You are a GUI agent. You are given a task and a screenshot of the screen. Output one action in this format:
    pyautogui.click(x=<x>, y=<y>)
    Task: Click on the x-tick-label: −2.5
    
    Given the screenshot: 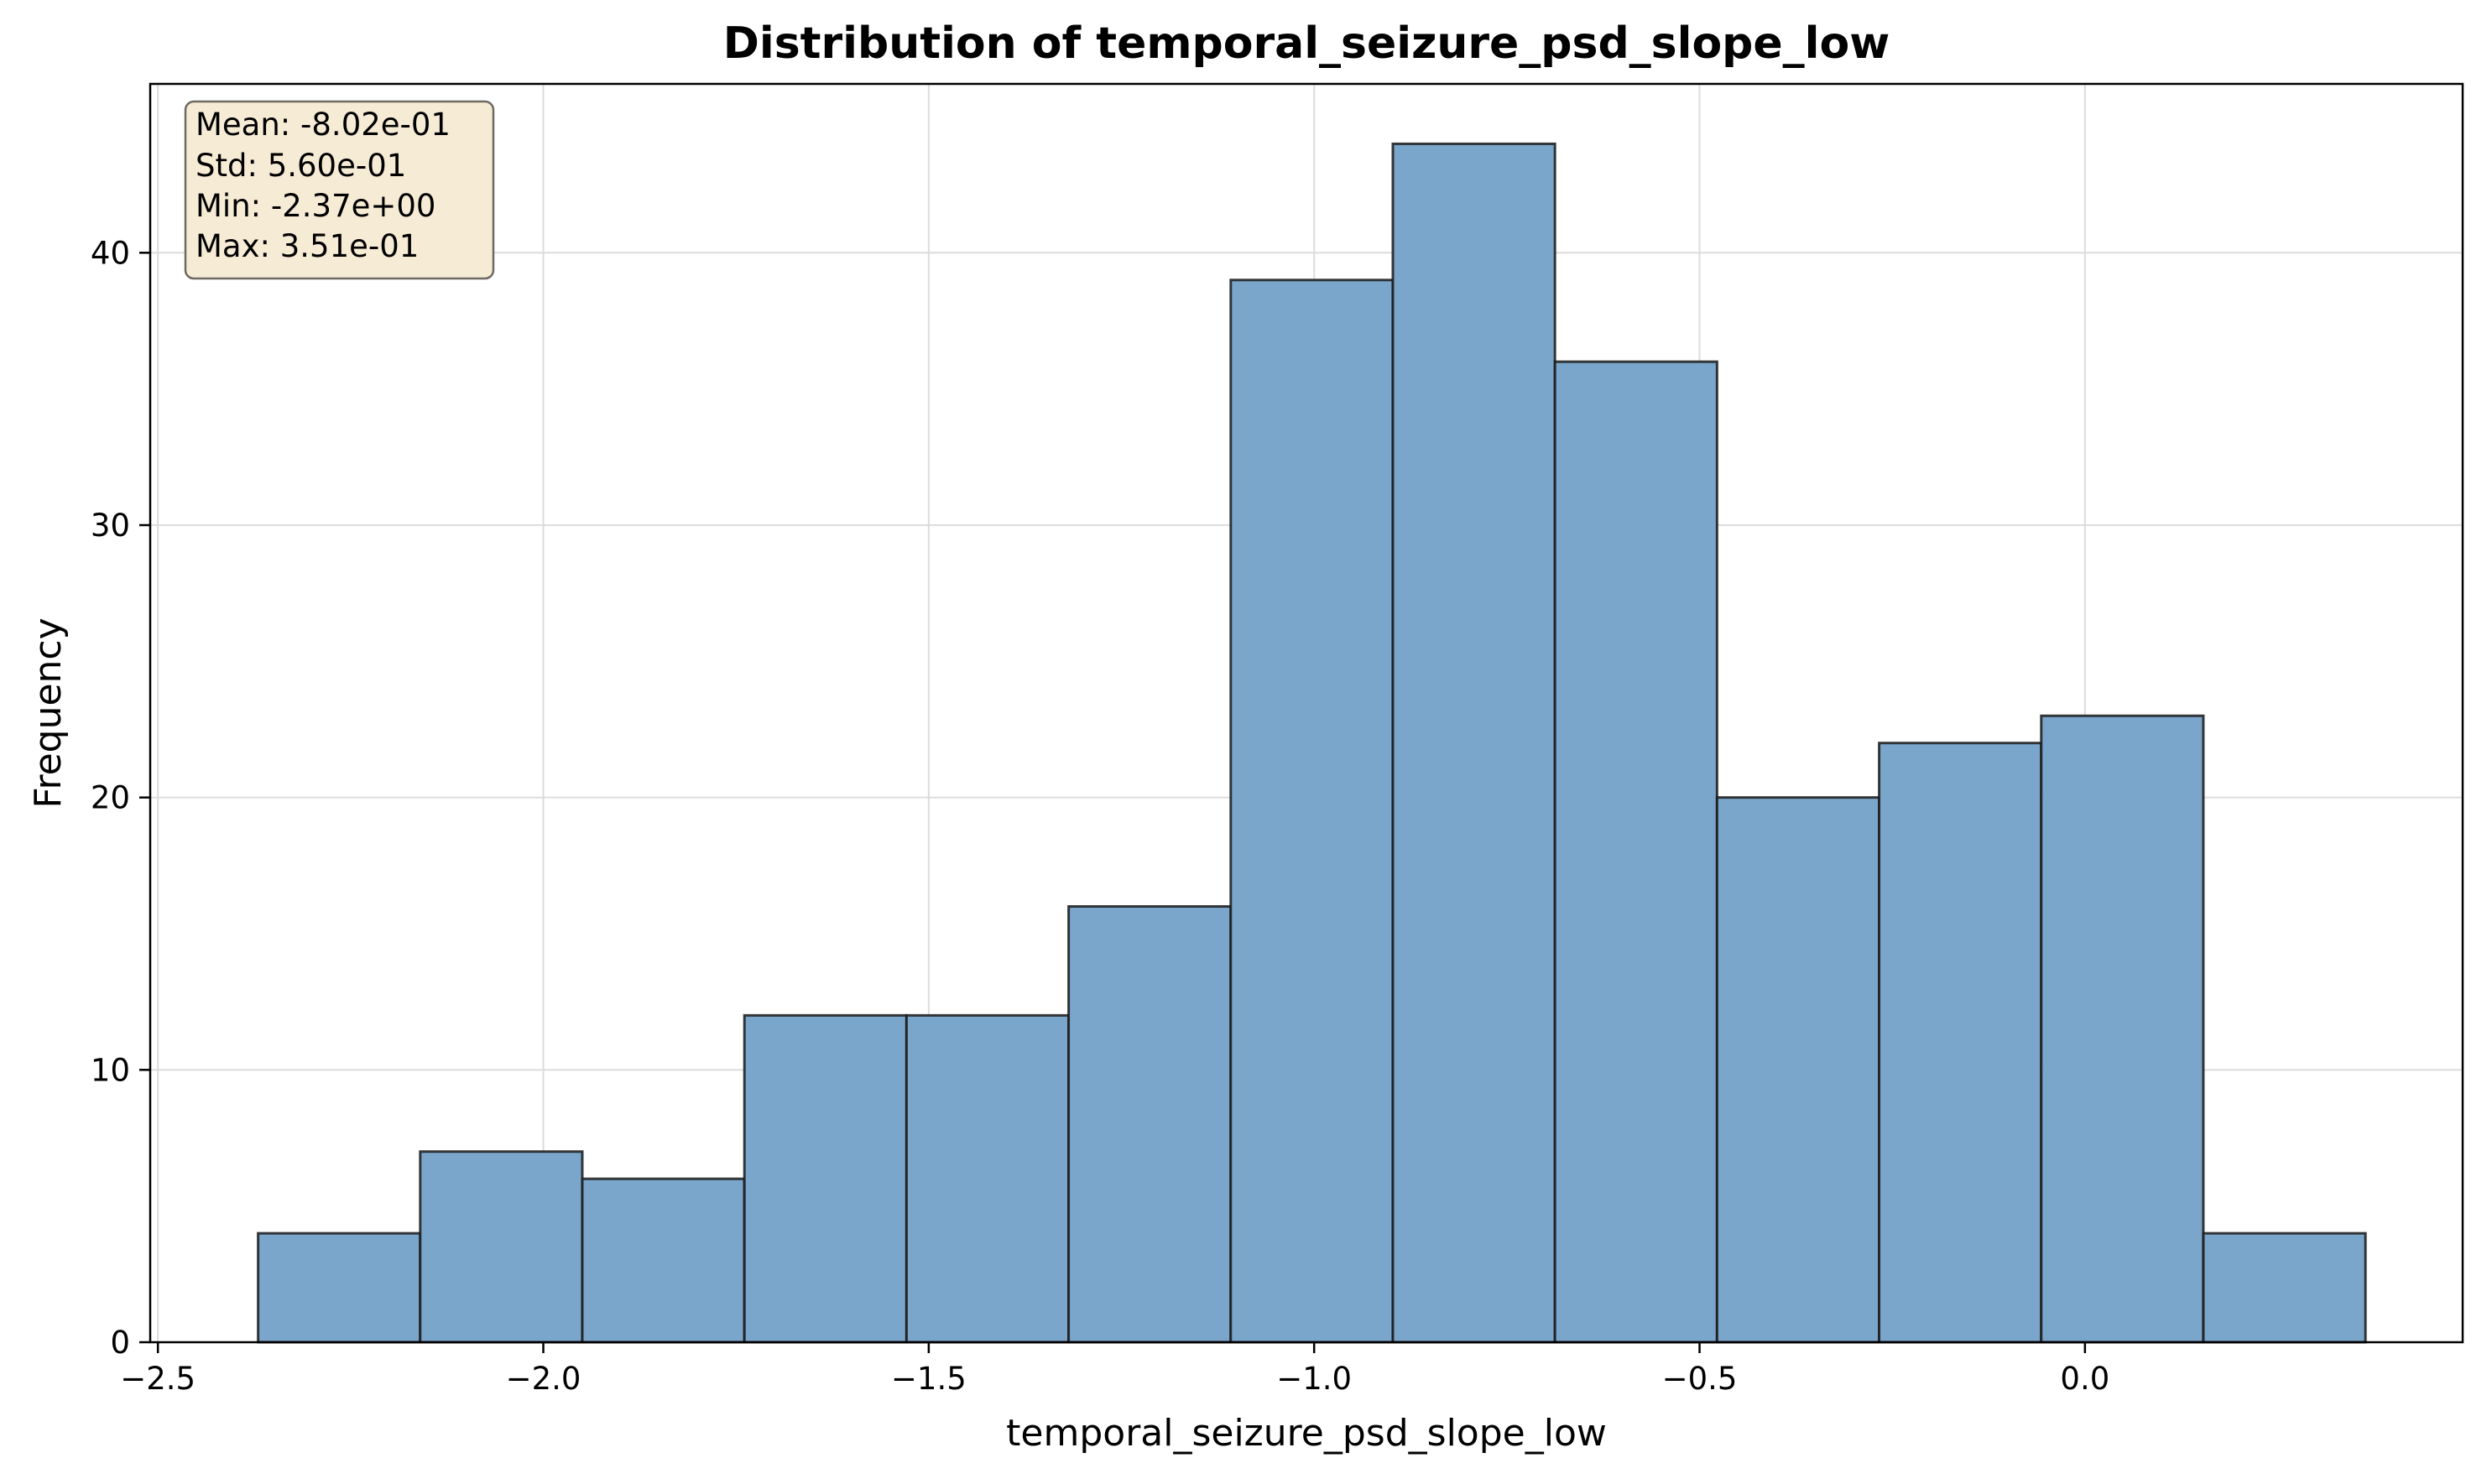 What is the action you would take?
    pyautogui.click(x=158, y=1379)
    